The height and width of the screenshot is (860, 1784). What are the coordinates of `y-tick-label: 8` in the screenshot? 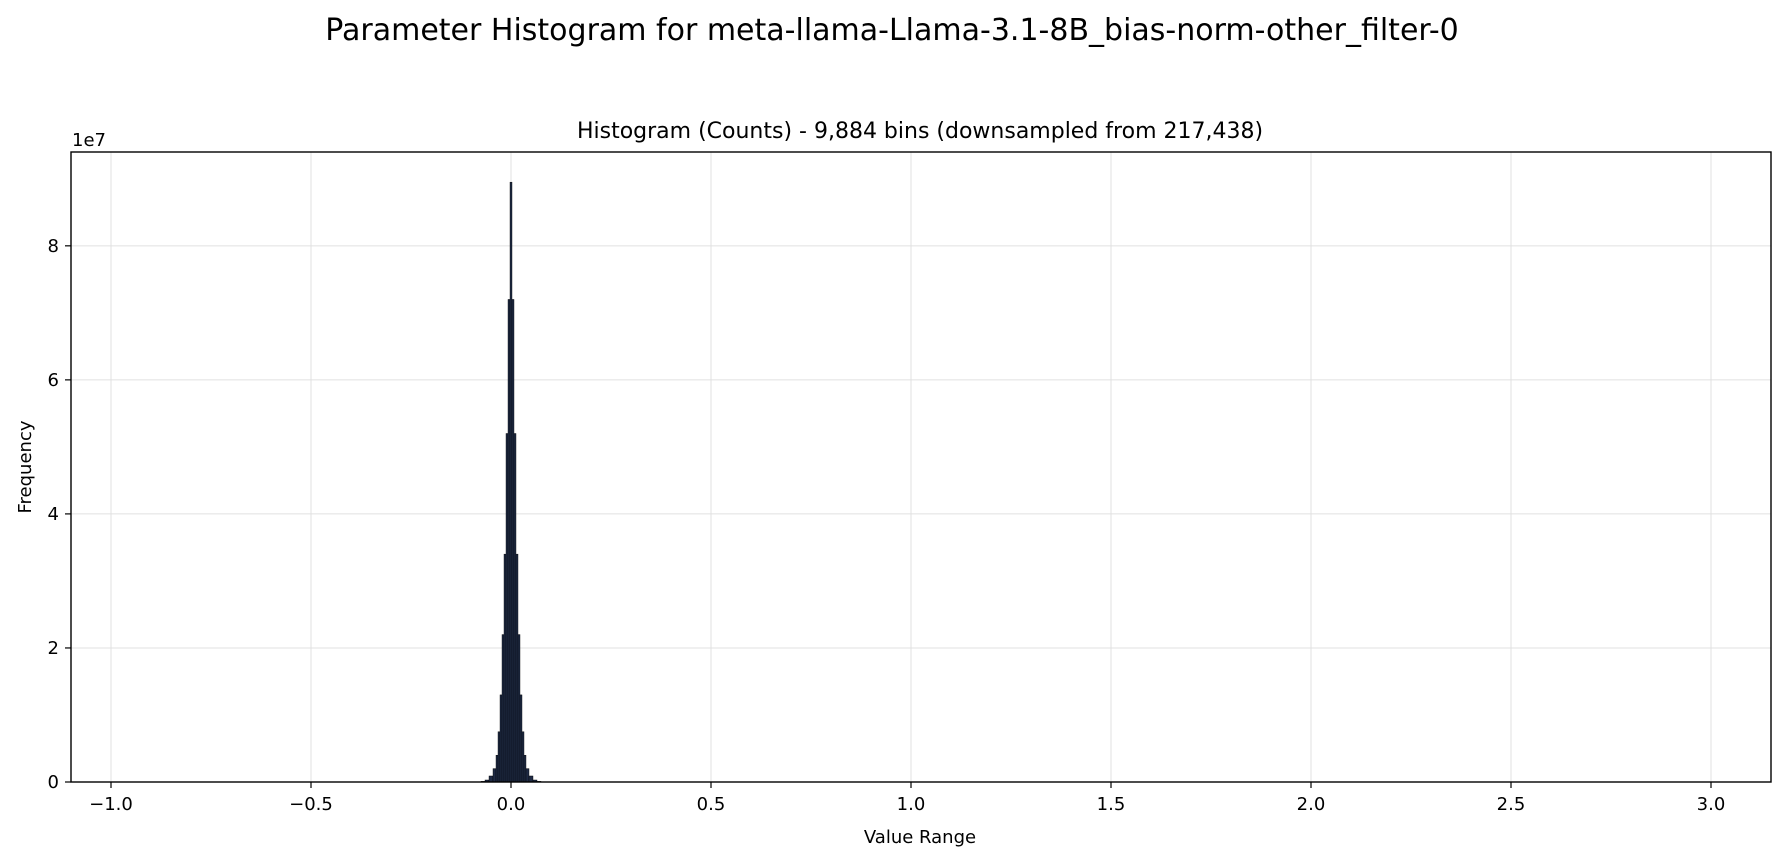 It's located at (53, 246).